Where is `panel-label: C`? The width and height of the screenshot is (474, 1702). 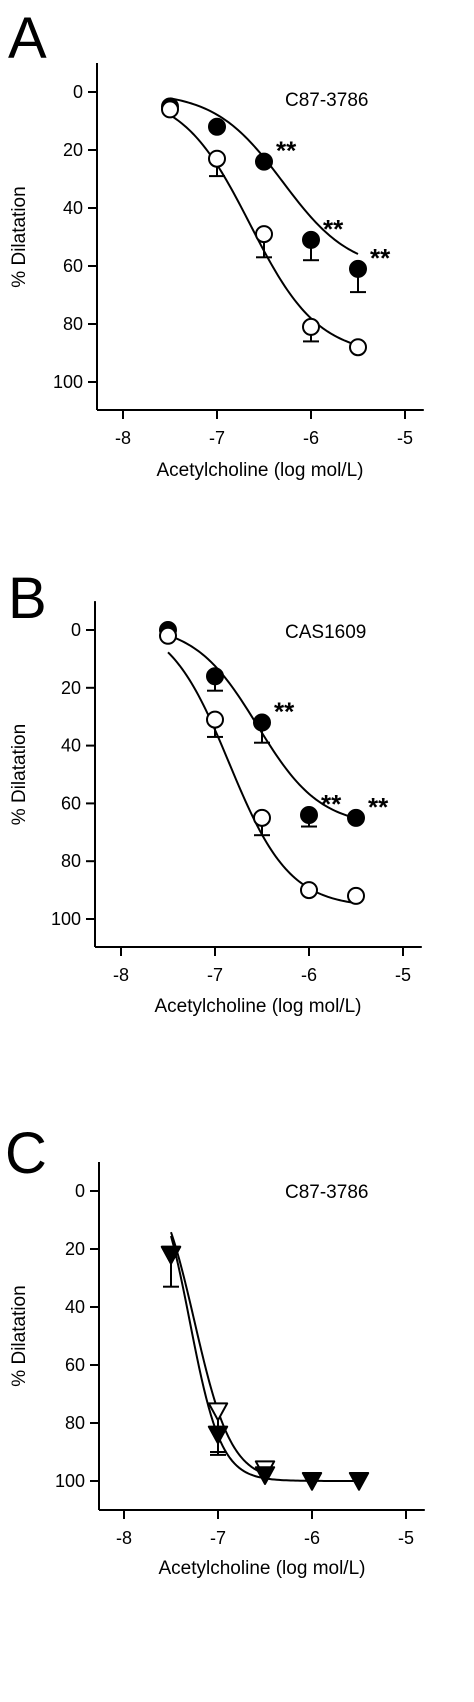
panel-label: C is located at coordinates (26, 1153).